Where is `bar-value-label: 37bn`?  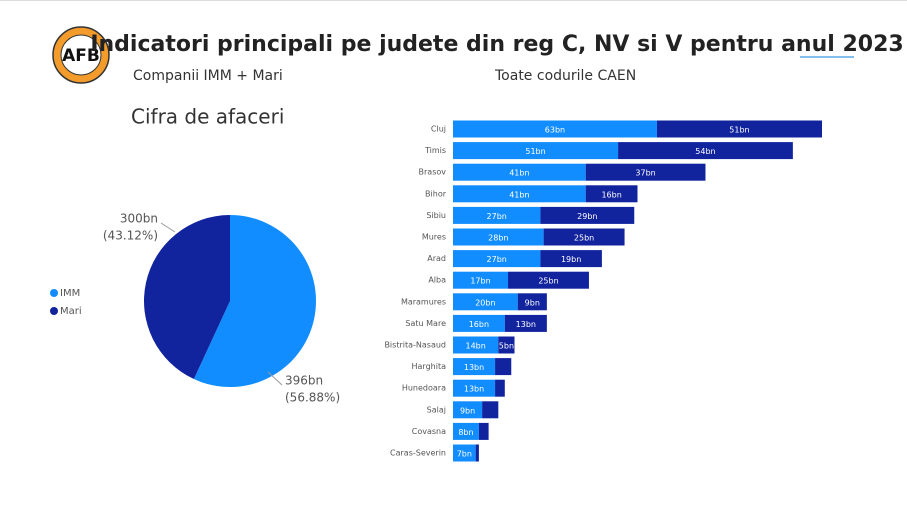 bar-value-label: 37bn is located at coordinates (645, 173).